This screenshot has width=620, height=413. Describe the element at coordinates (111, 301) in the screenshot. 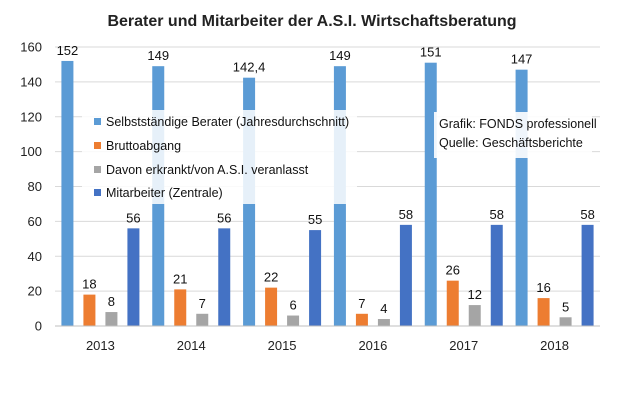

I see `data-label: 8` at that location.